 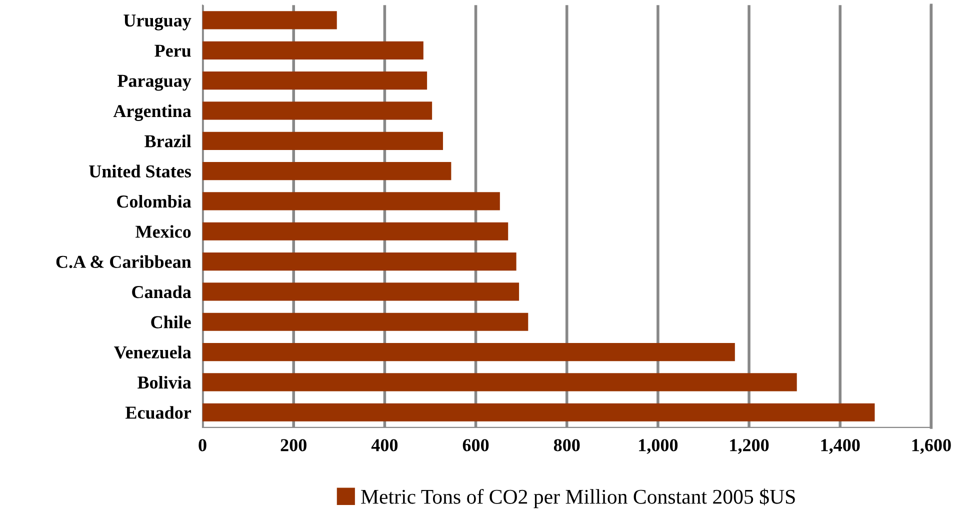 I want to click on x-tick-label: 1,000, so click(x=658, y=446).